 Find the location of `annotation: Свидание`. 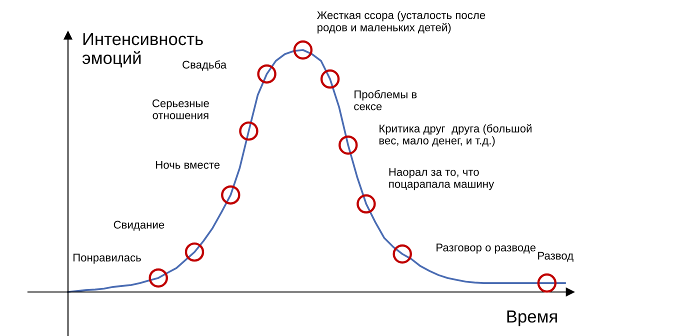

annotation: Свидание is located at coordinates (139, 225).